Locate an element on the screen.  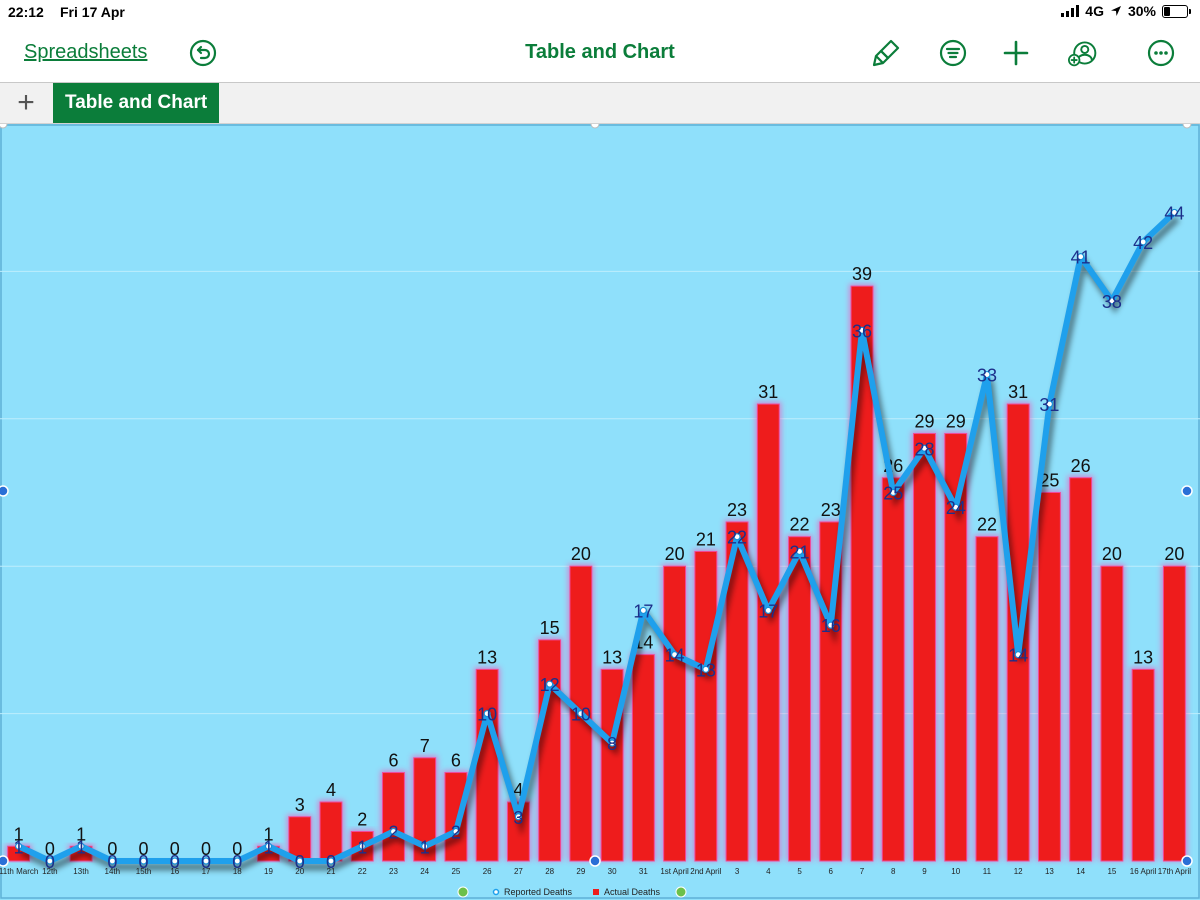
line-data-label: 2 is located at coordinates (393, 833).